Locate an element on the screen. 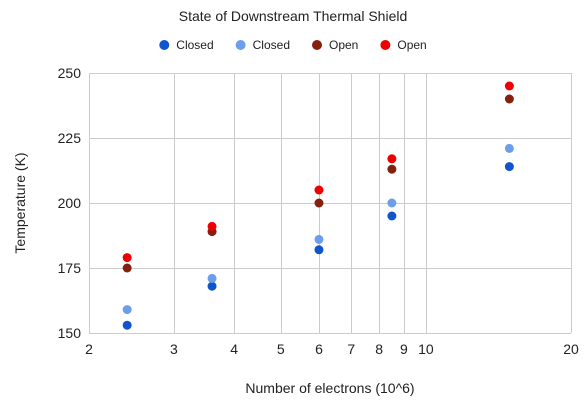  chart-title: State of Downstream Thermal Shield is located at coordinates (293, 16).